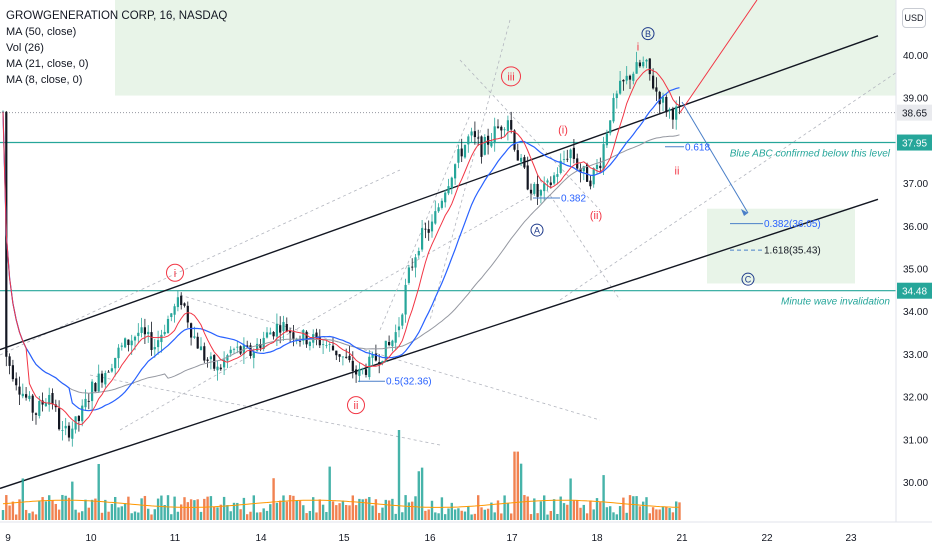 Image resolution: width=932 pixels, height=550 pixels. What do you see at coordinates (915, 398) in the screenshot?
I see `y-tick-label: 32.00` at bounding box center [915, 398].